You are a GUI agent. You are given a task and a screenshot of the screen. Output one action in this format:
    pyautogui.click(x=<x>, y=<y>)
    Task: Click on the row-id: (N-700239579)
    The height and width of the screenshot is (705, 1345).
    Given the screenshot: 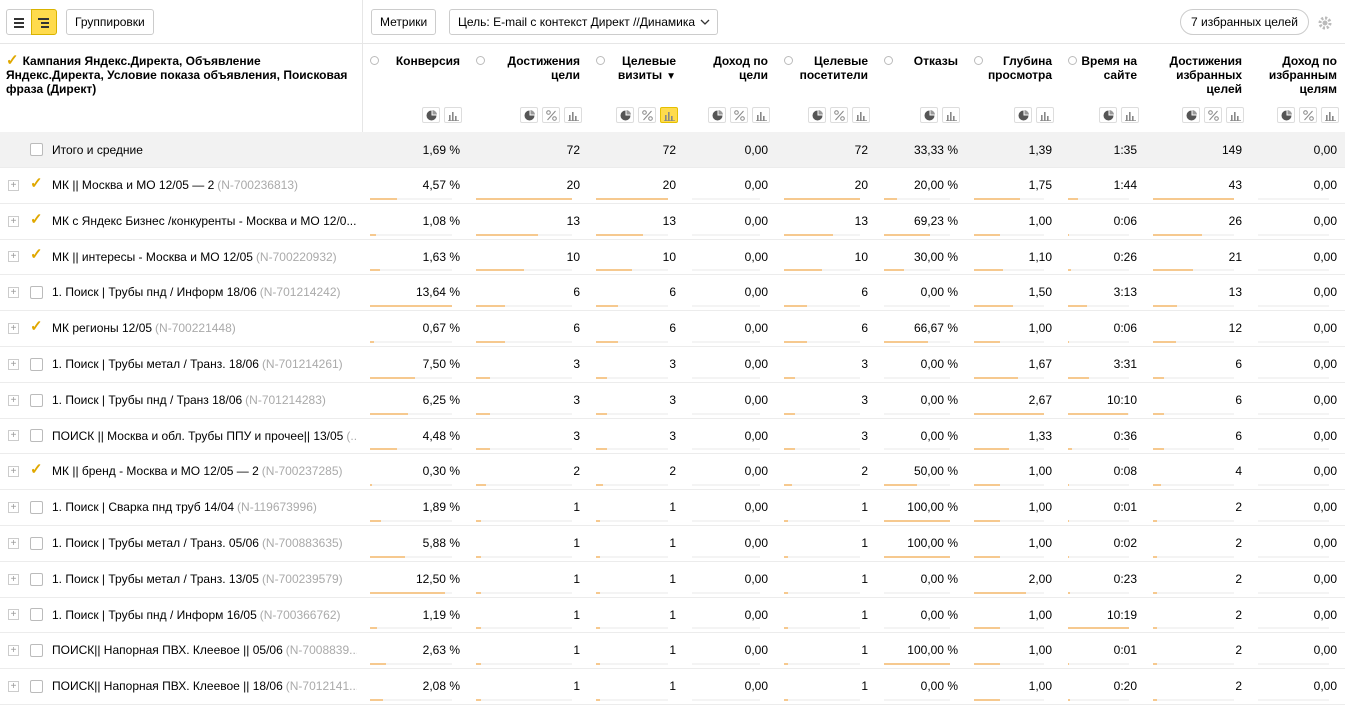 What is the action you would take?
    pyautogui.click(x=302, y=578)
    